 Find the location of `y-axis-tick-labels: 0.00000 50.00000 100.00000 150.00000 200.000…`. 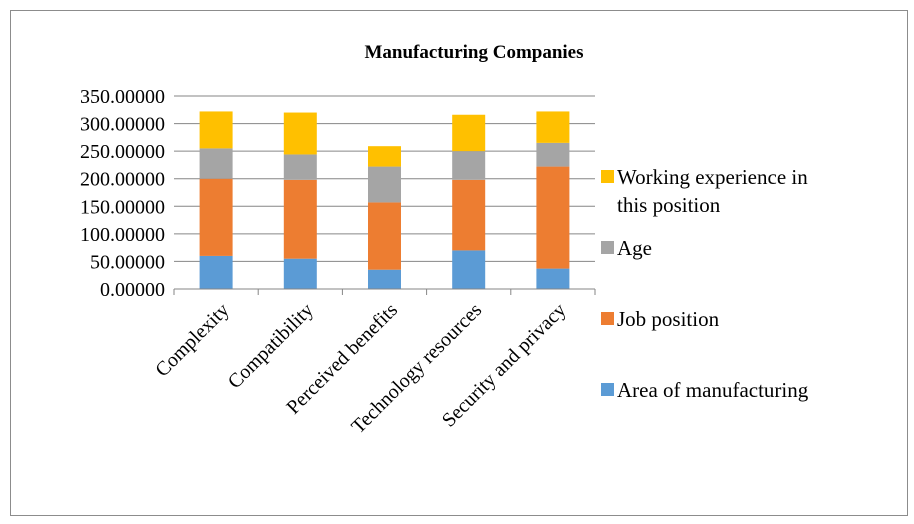

y-axis-tick-labels: 0.00000 50.00000 100.00000 150.00000 200.000… is located at coordinates (122, 193).